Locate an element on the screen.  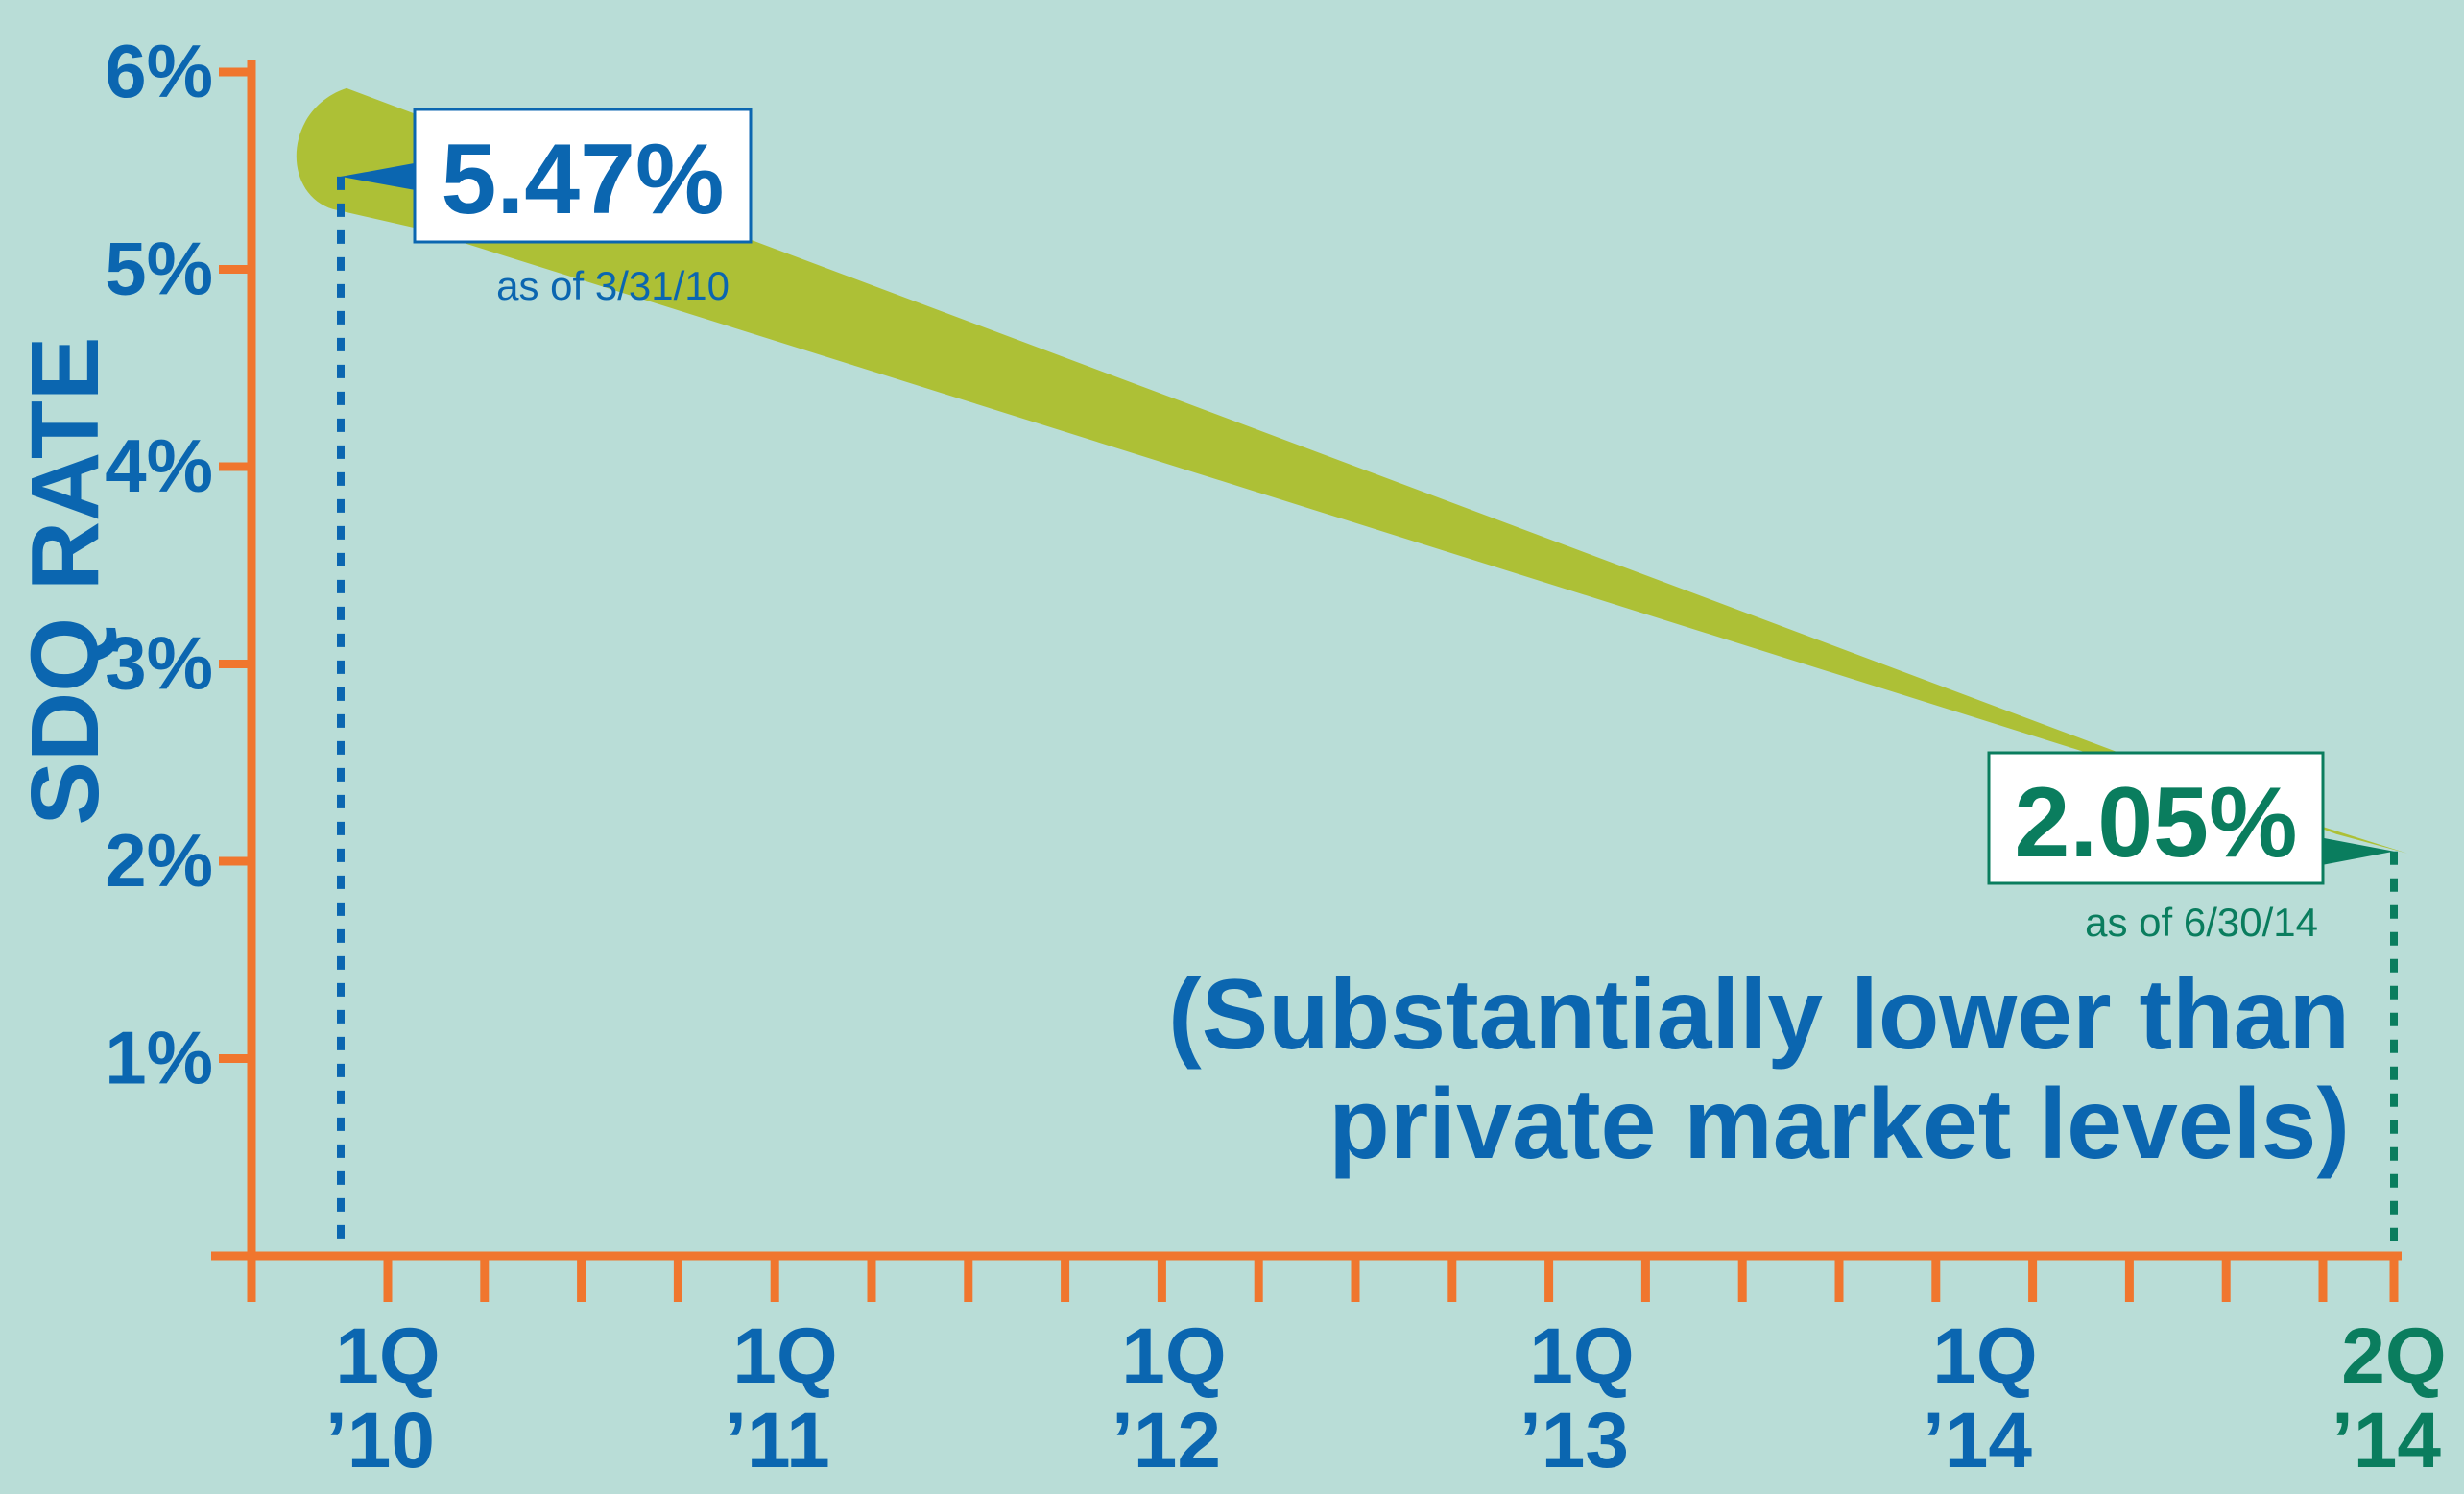
y-tick-label: 6% is located at coordinates (159, 71).